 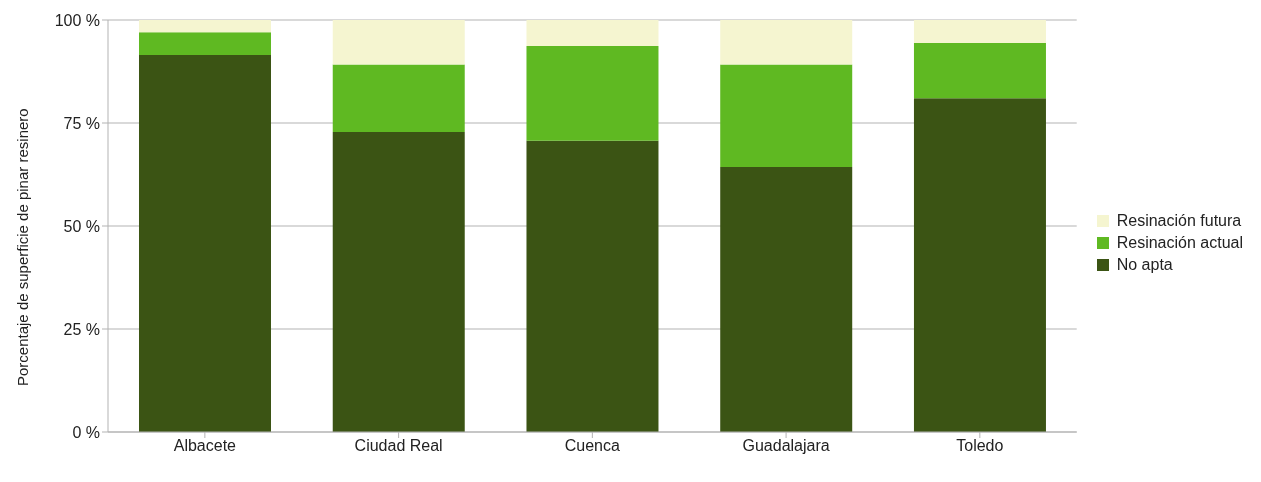 What do you see at coordinates (23, 247) in the screenshot?
I see `y-axis-title: Porcentaje de superficie de pinar resinero` at bounding box center [23, 247].